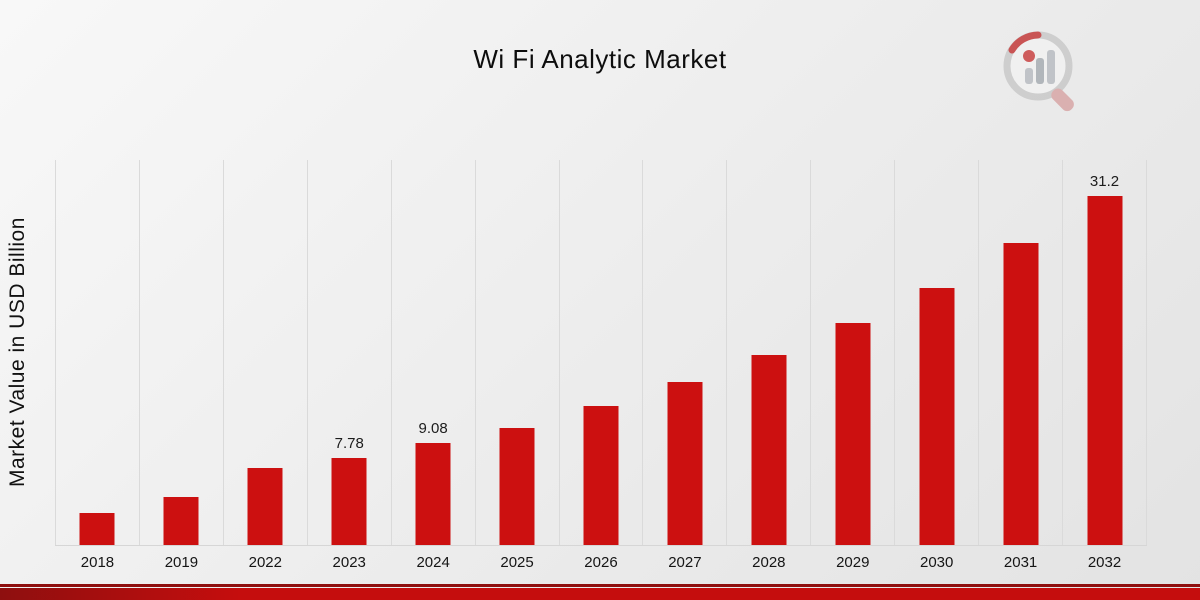 Image resolution: width=1200 pixels, height=600 pixels. What do you see at coordinates (685, 562) in the screenshot?
I see `x-axis-label-2027: 2027` at bounding box center [685, 562].